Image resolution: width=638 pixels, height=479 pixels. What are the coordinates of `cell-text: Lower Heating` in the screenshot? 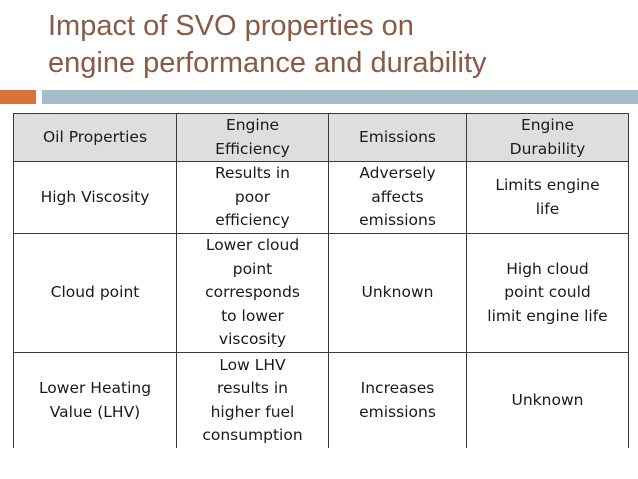 It's located at (95, 388).